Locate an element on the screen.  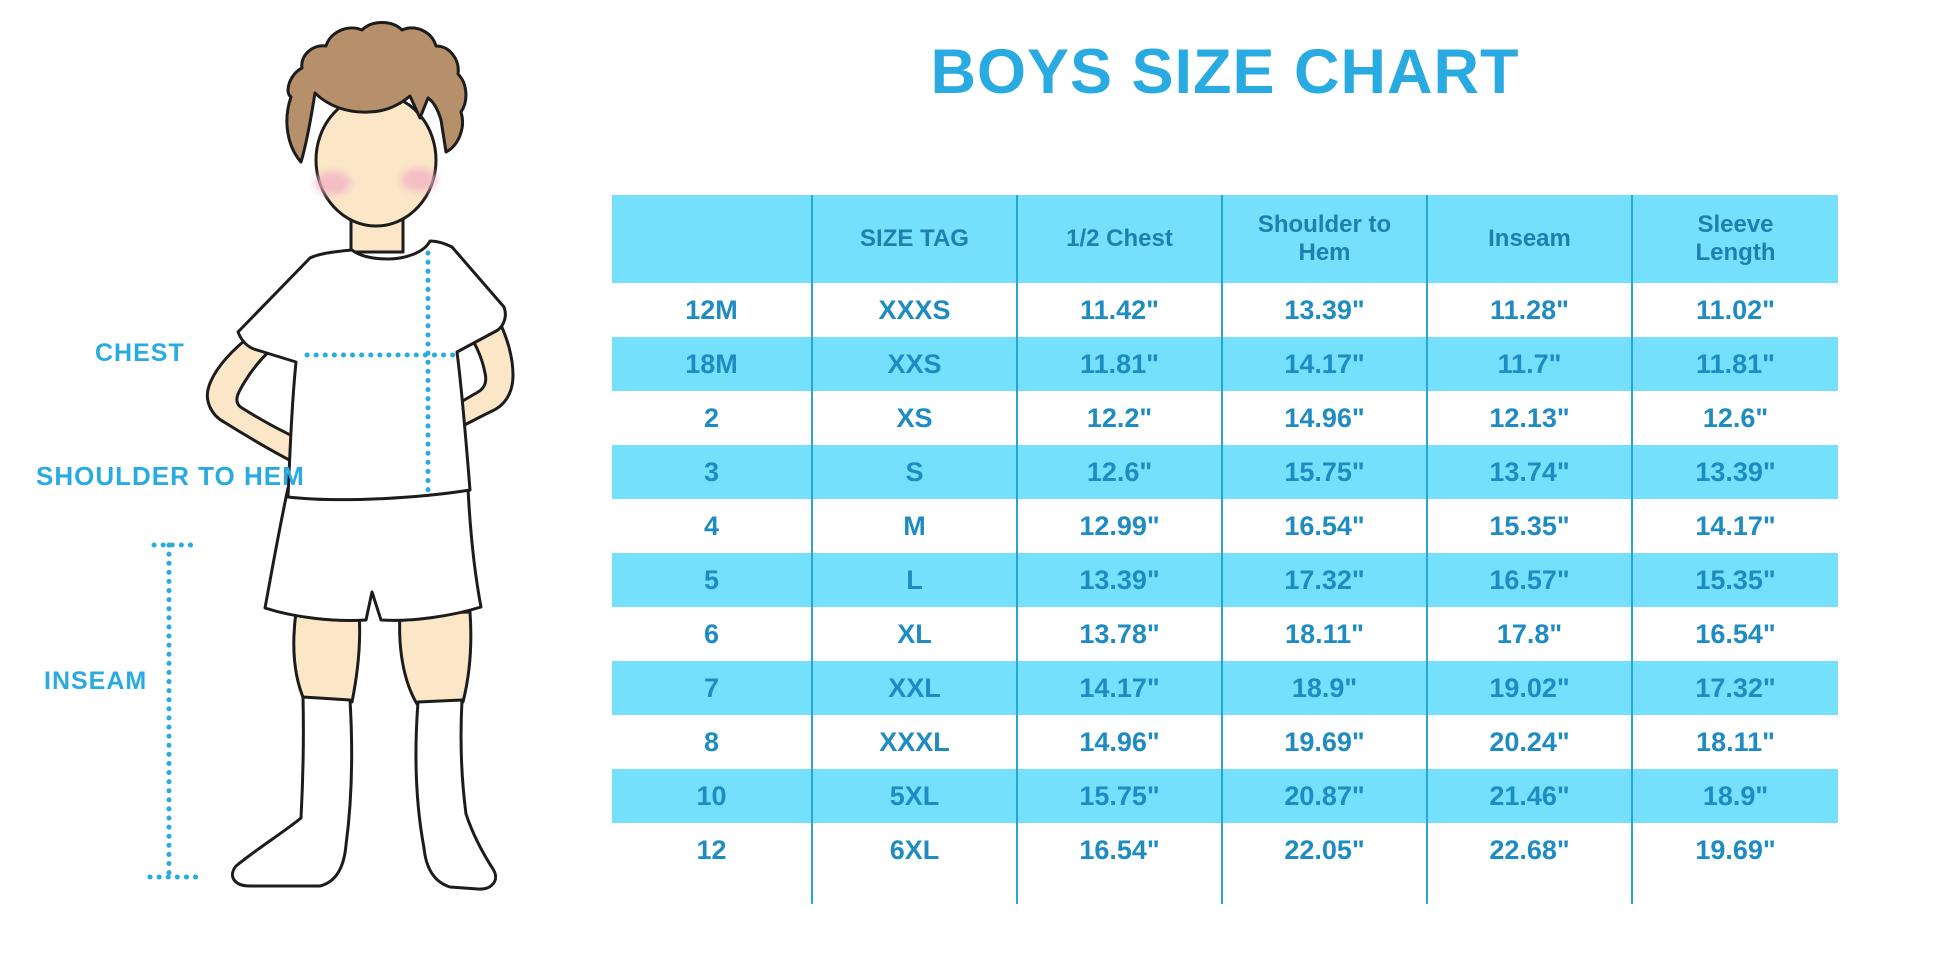
table-cell: XXL is located at coordinates (914, 688).